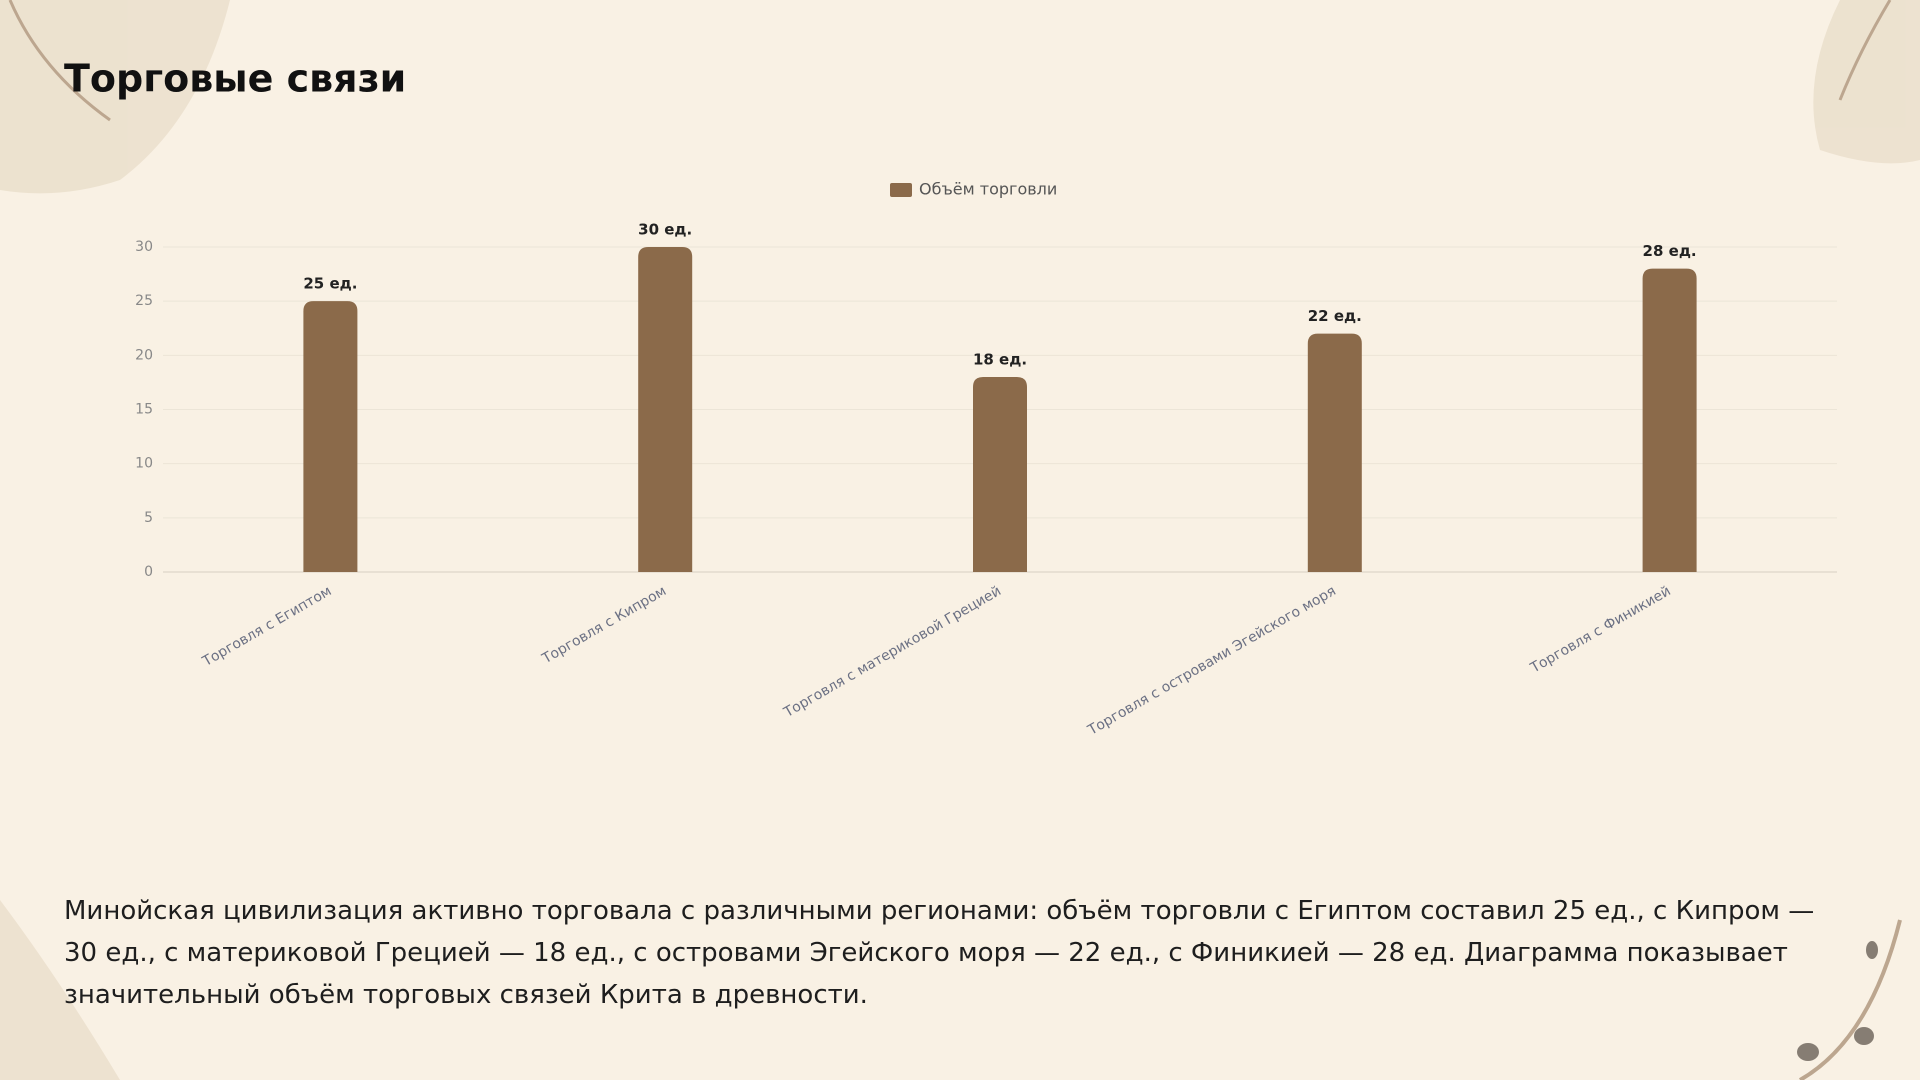 Image resolution: width=1920 pixels, height=1080 pixels. What do you see at coordinates (148, 518) in the screenshot?
I see `y-tick-label: 5` at bounding box center [148, 518].